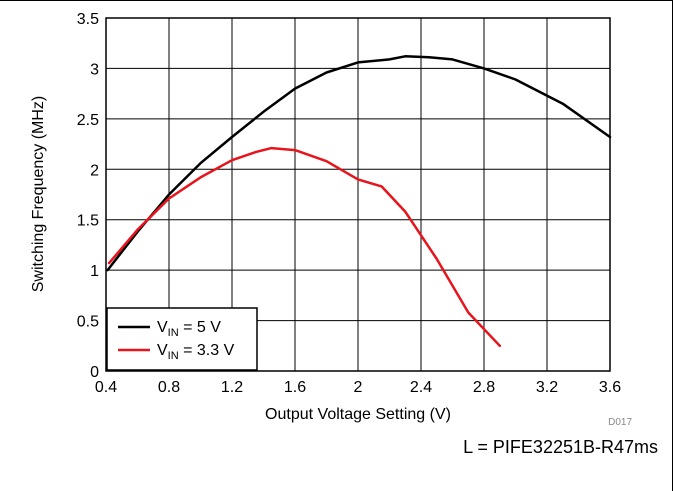  I want to click on x-tick-label: 2.8, so click(484, 387).